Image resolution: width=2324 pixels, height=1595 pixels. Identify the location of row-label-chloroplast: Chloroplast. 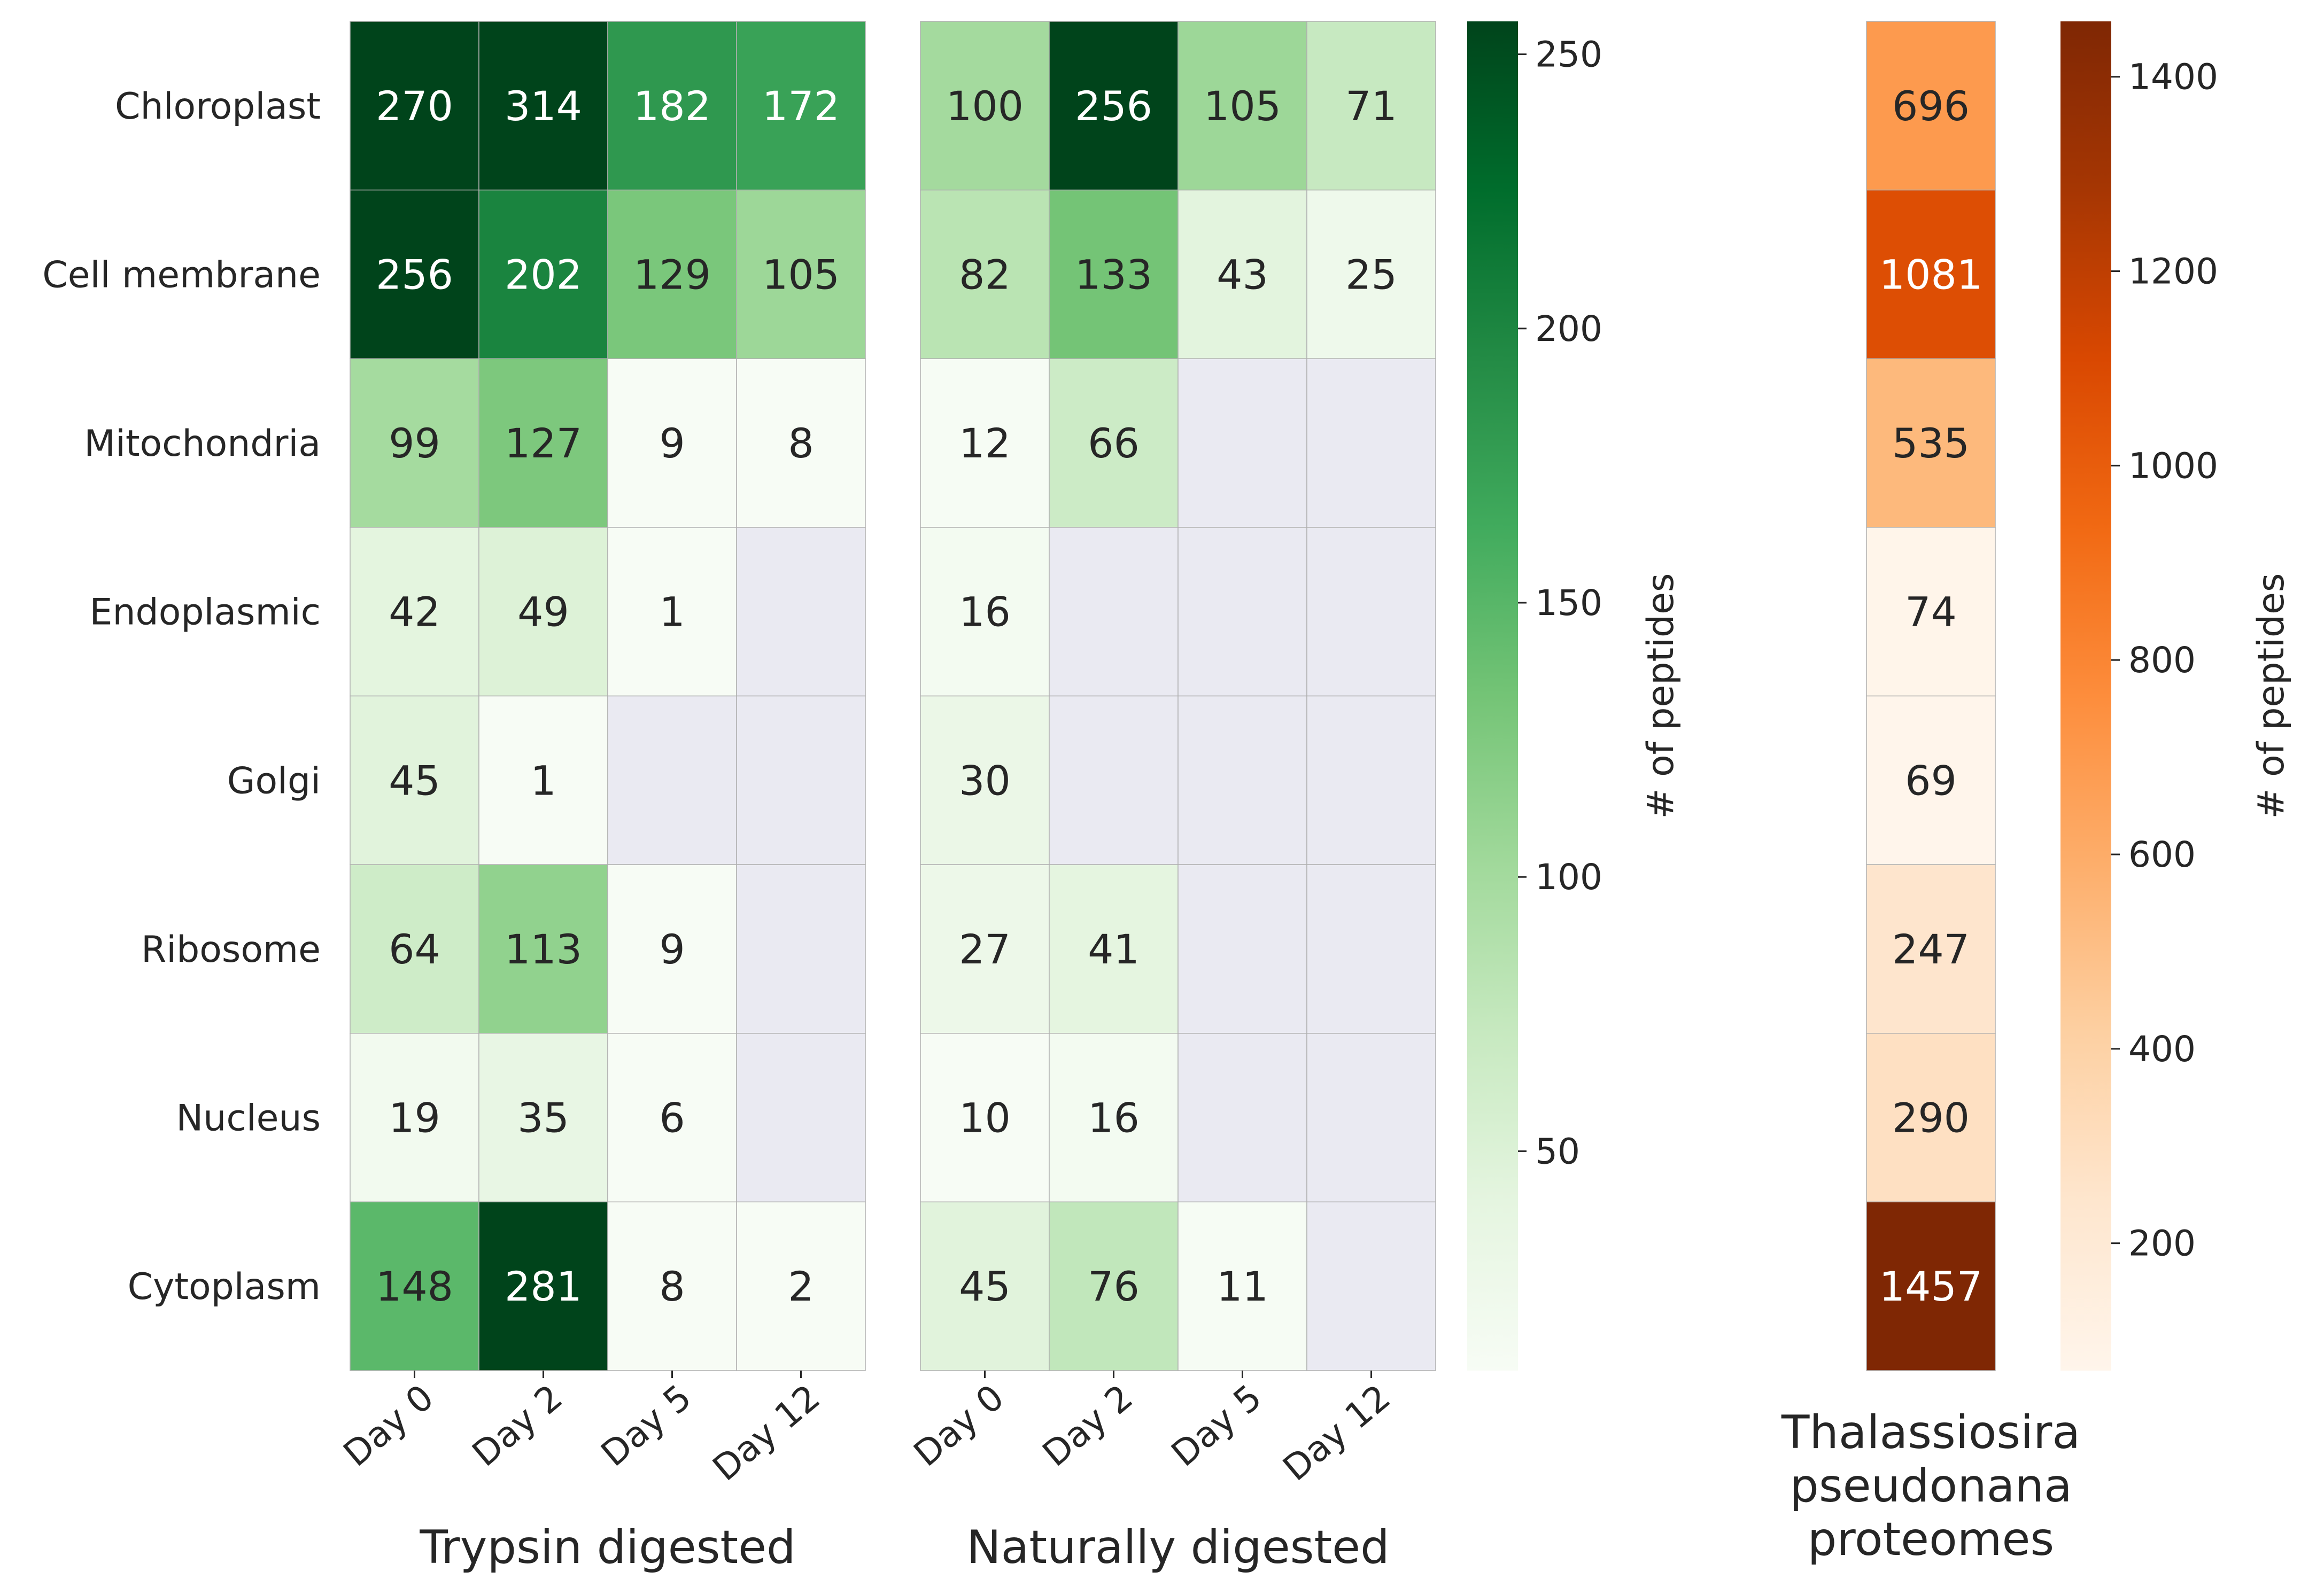
(218, 106).